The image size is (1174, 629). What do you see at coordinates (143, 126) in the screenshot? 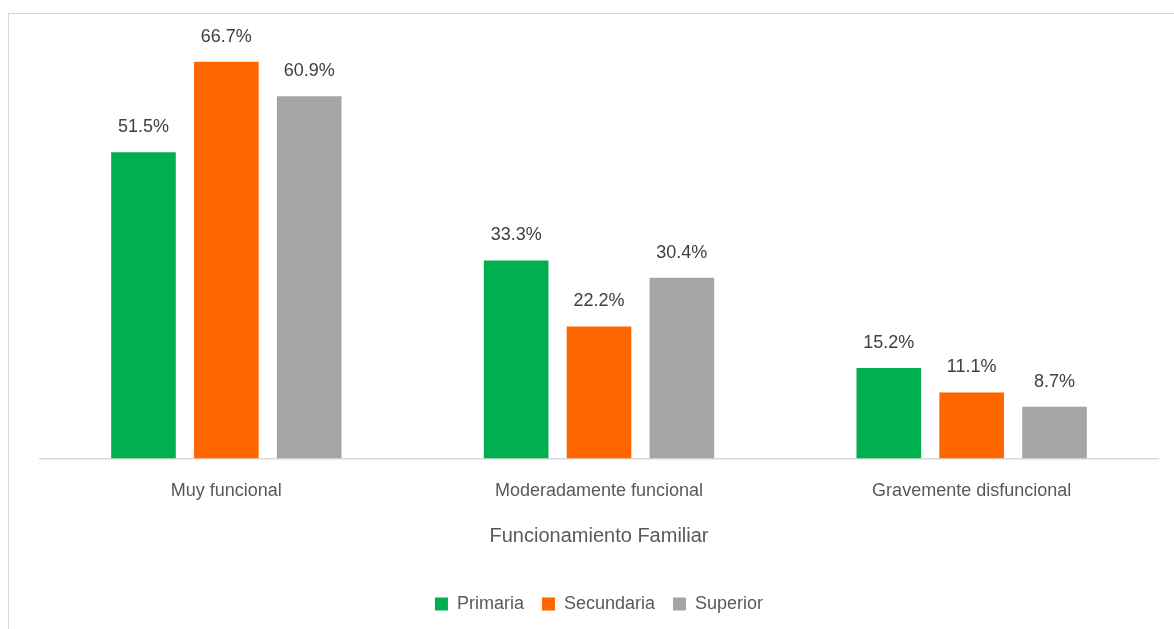
I see `data-label: 51.5%` at bounding box center [143, 126].